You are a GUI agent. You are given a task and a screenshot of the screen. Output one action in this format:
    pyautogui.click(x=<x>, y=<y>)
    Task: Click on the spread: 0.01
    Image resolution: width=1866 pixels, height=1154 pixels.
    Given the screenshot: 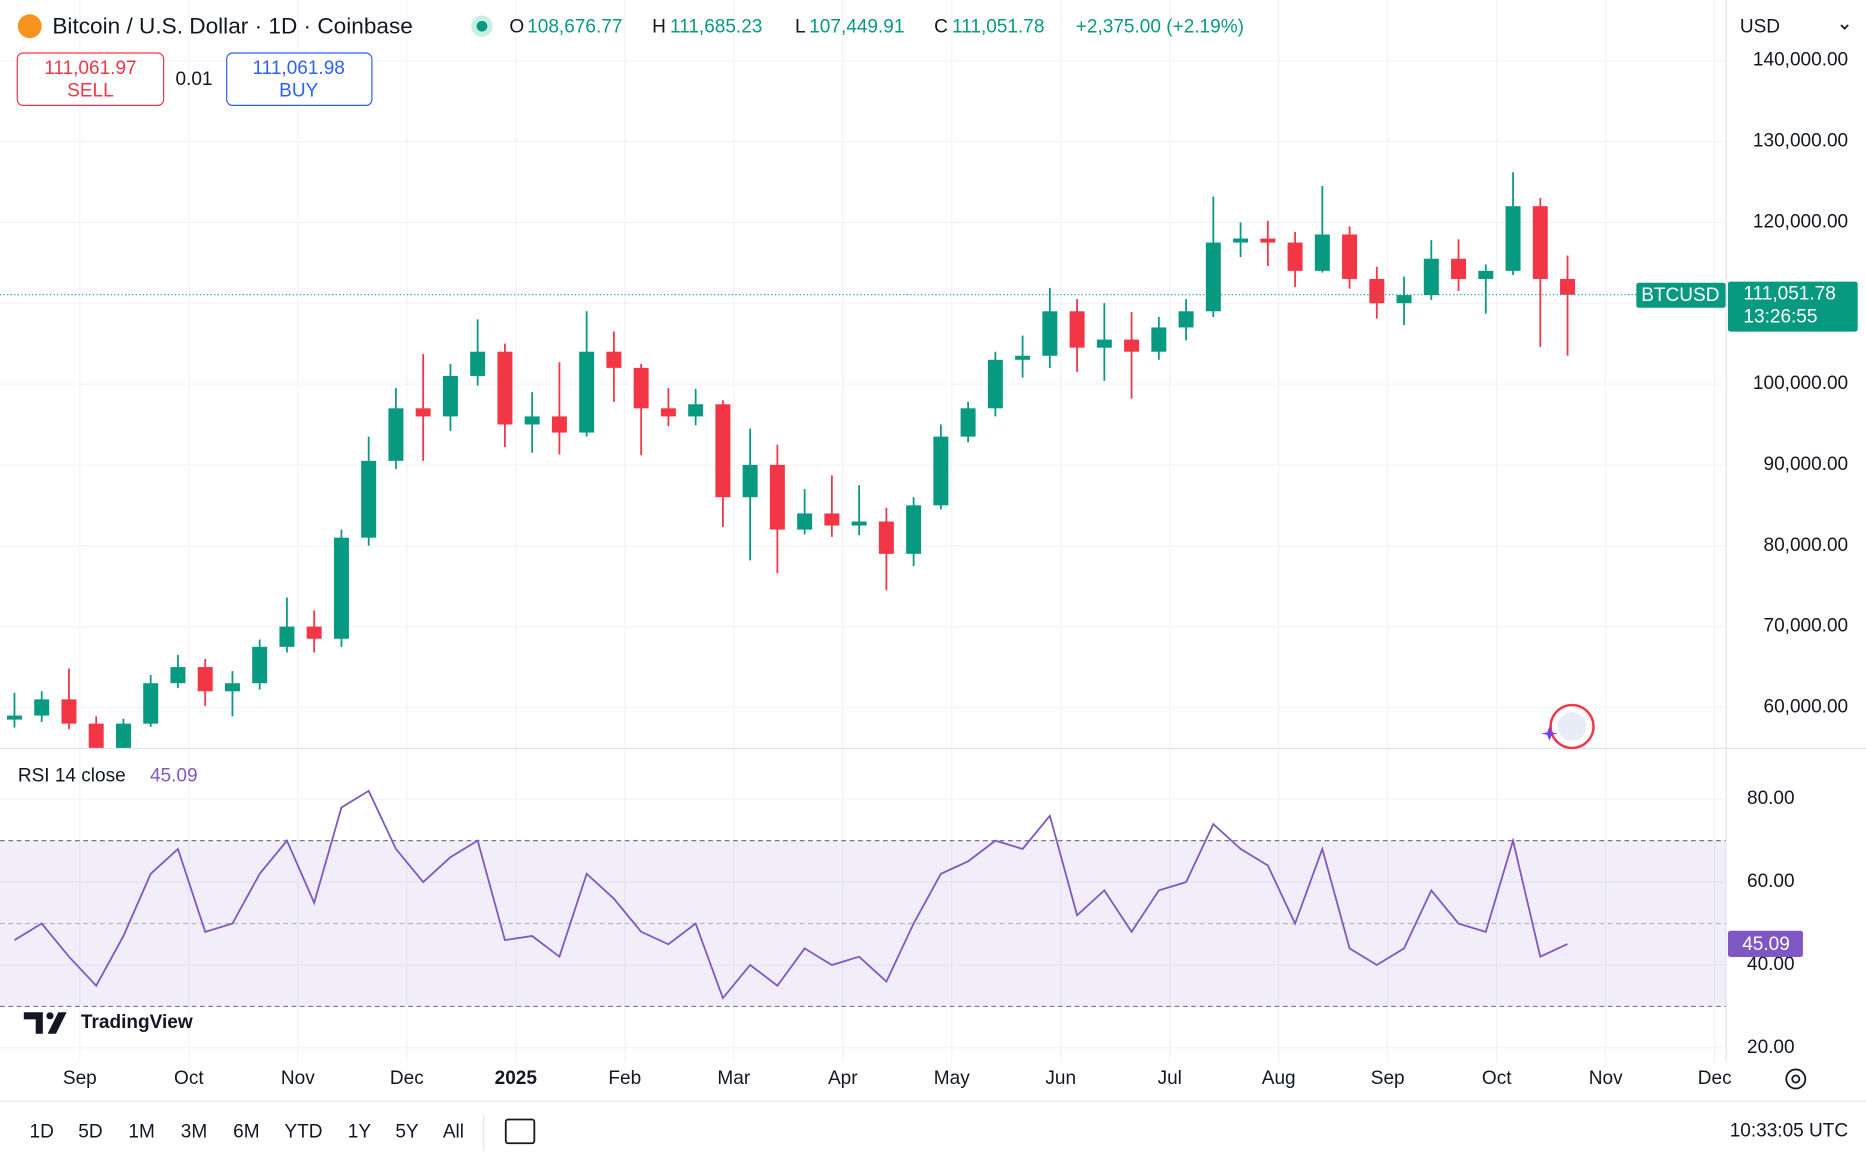 What is the action you would take?
    pyautogui.click(x=193, y=79)
    